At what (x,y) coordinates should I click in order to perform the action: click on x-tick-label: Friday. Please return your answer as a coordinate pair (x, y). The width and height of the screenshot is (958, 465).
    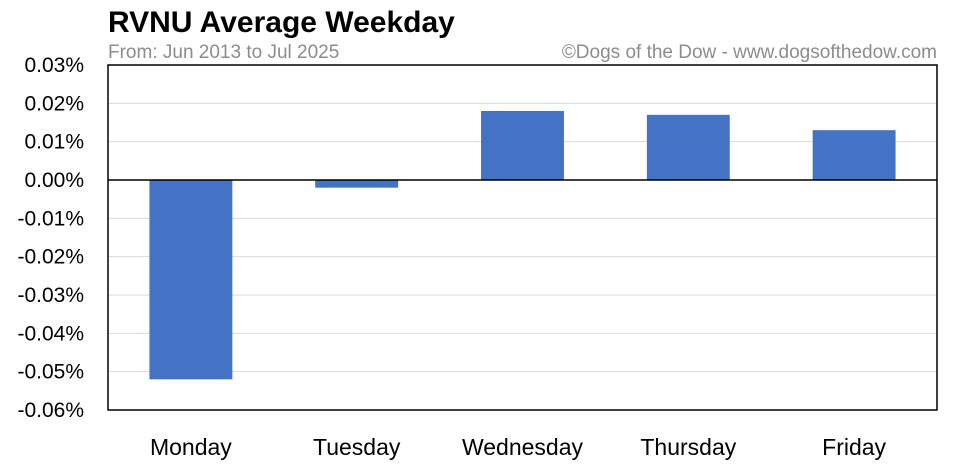
    Looking at the image, I should click on (854, 447).